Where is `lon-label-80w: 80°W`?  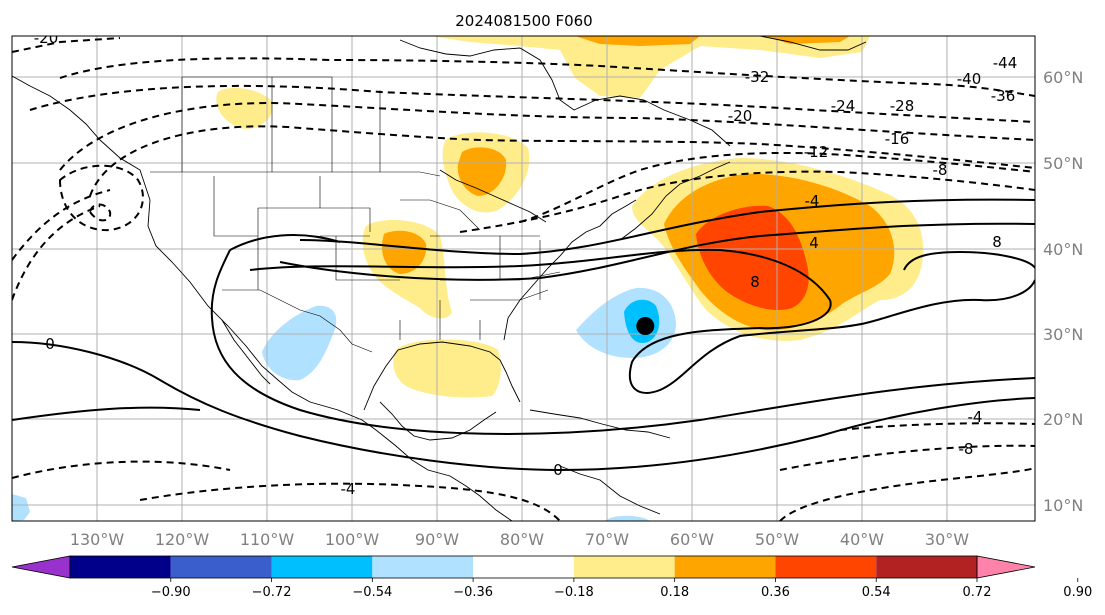 lon-label-80w: 80°W is located at coordinates (522, 539).